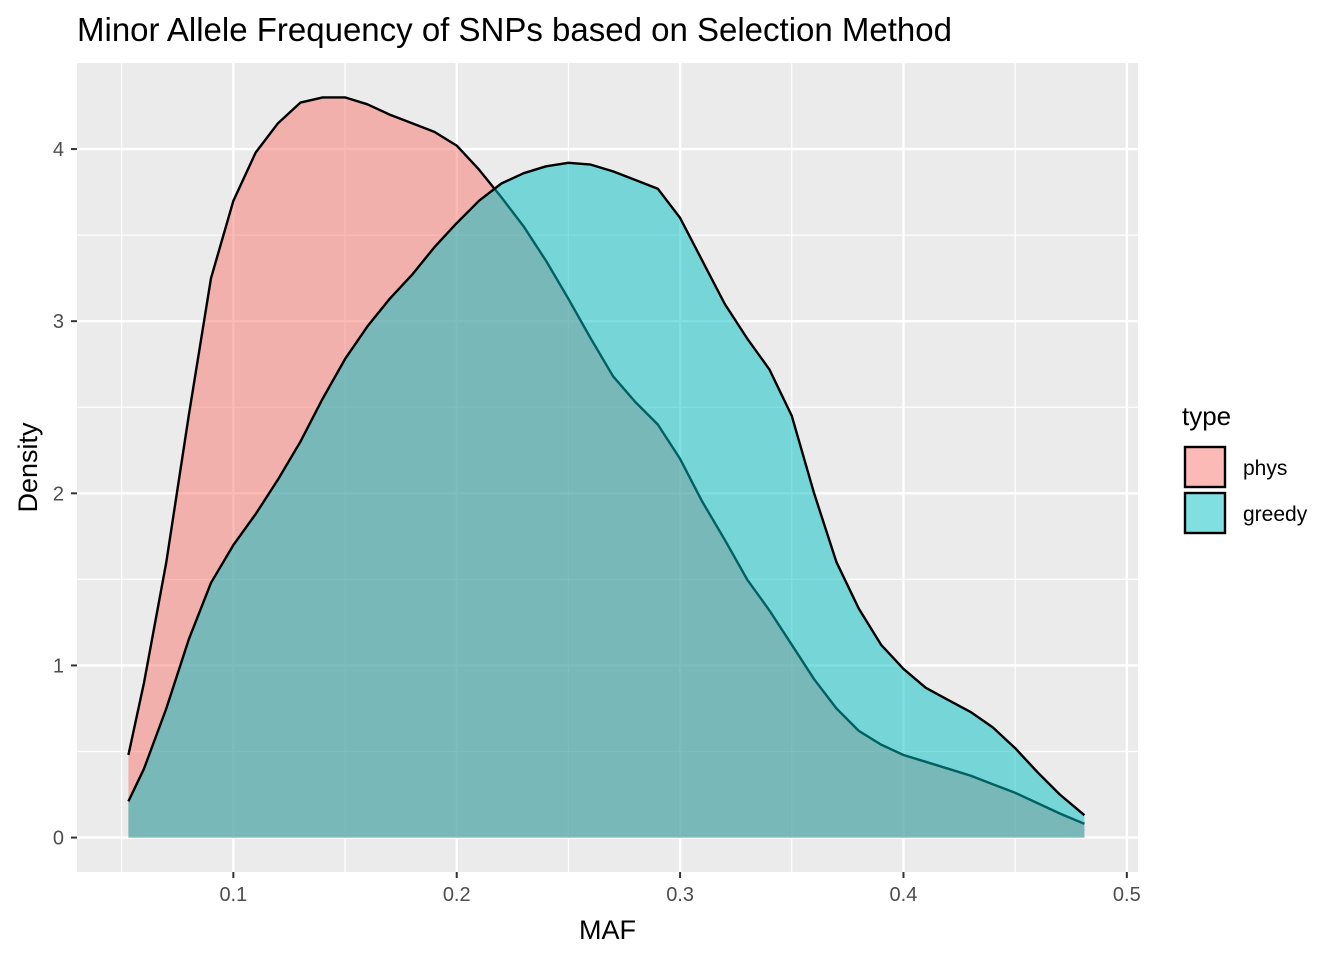 The image size is (1344, 960). I want to click on y-tick-label: 0, so click(58, 839).